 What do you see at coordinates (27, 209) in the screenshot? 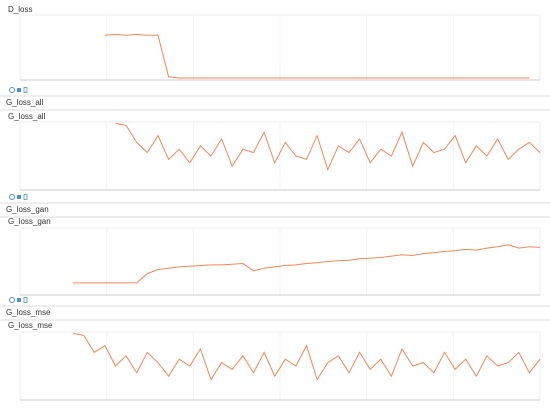
I see `group-header: G_loss_gan` at bounding box center [27, 209].